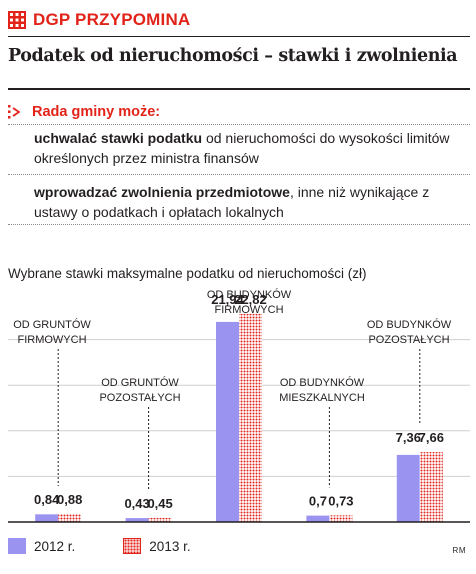 This screenshot has width=476, height=574. What do you see at coordinates (132, 546) in the screenshot?
I see `legend-swatch-2013` at bounding box center [132, 546].